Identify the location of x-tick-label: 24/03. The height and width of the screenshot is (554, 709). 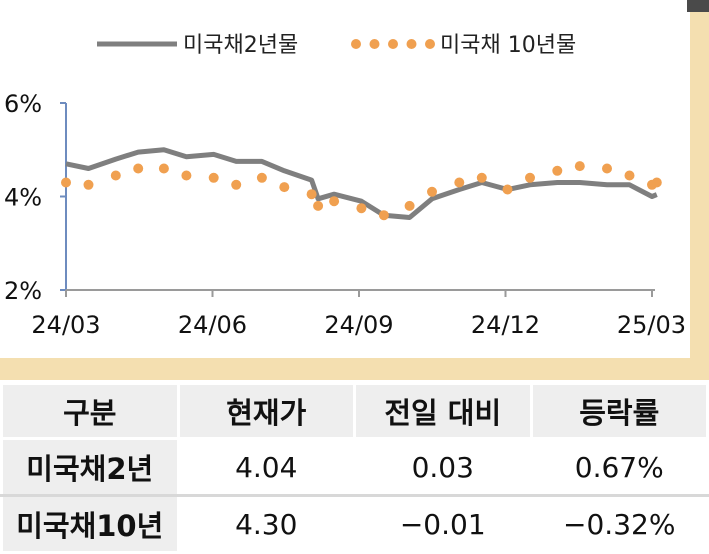
(65, 325).